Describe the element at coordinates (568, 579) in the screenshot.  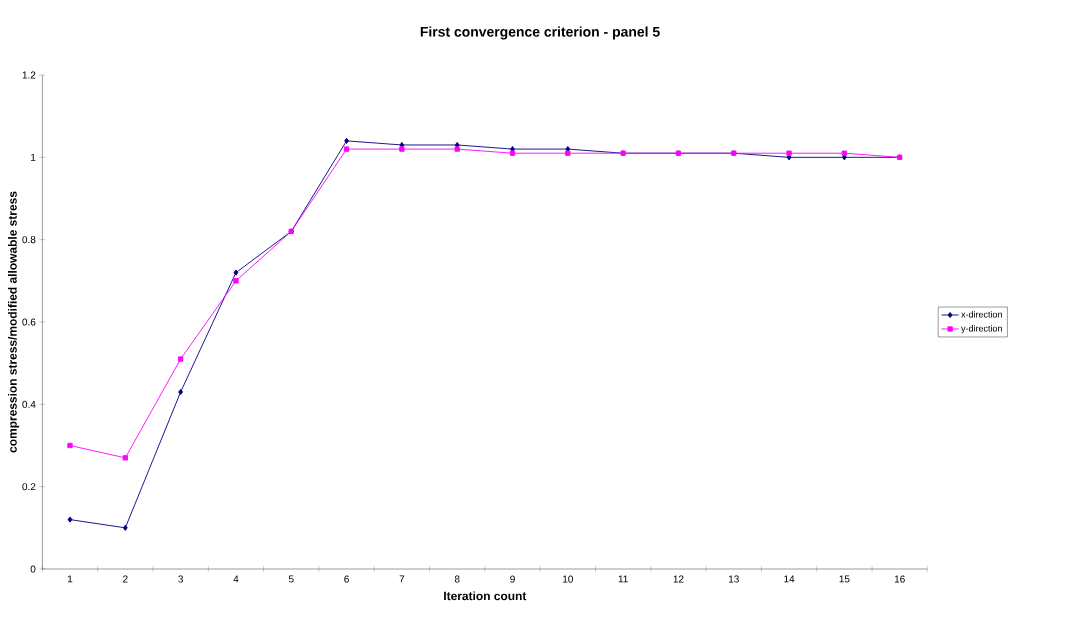
I see `x-tick-label: 10` at that location.